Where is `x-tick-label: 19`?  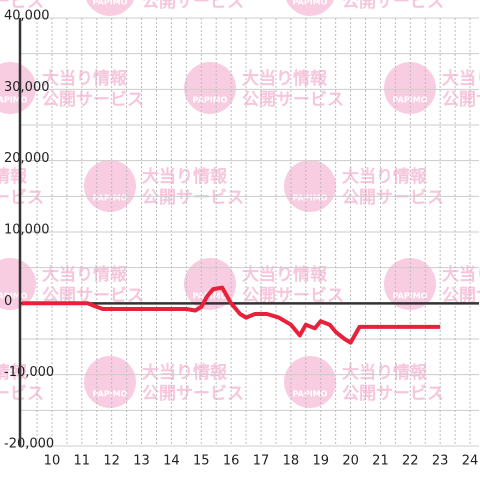 x-tick-label: 19 is located at coordinates (320, 461).